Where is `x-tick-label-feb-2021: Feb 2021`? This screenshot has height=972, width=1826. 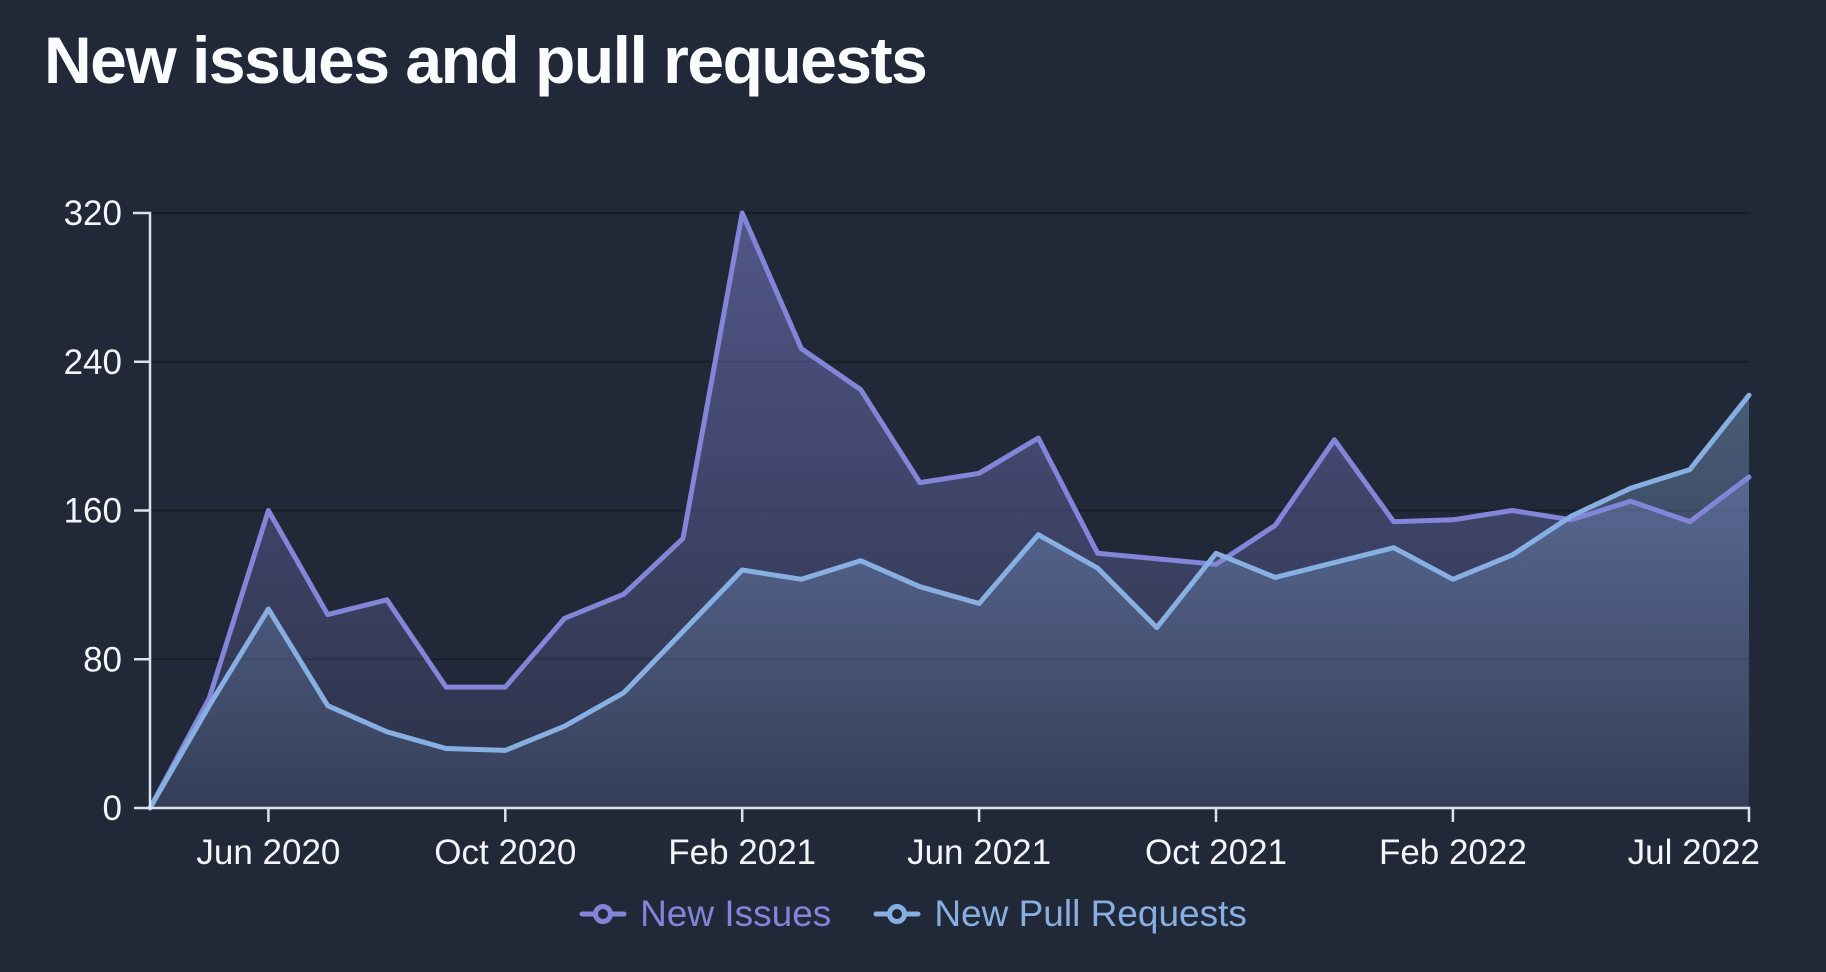
x-tick-label-feb-2021: Feb 2021 is located at coordinates (742, 852).